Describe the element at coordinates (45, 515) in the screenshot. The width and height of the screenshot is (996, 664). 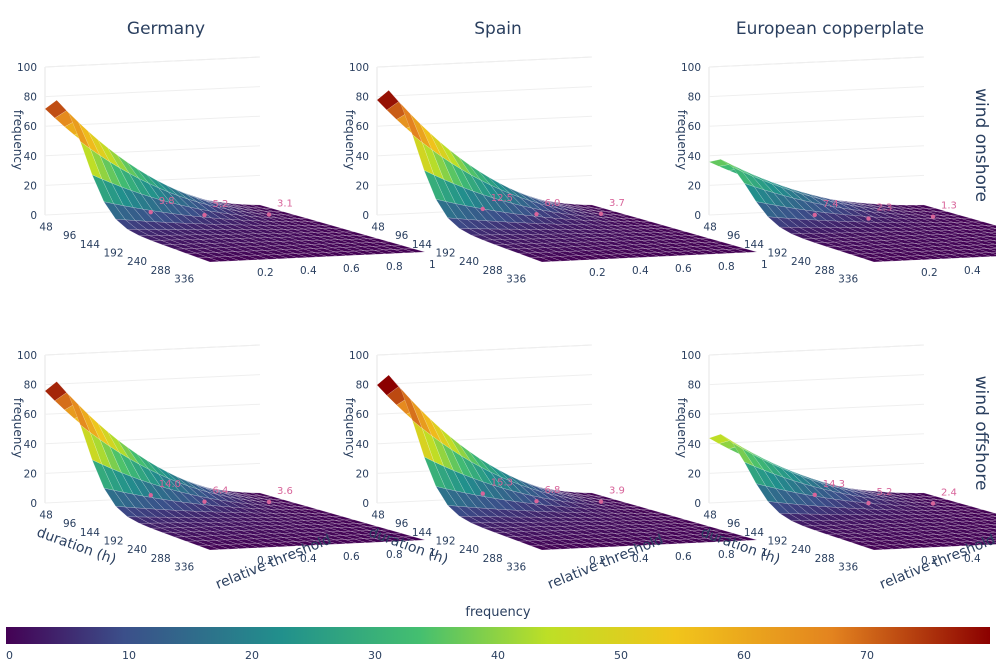
I see `panel-3-duration-tick-0: 48` at that location.